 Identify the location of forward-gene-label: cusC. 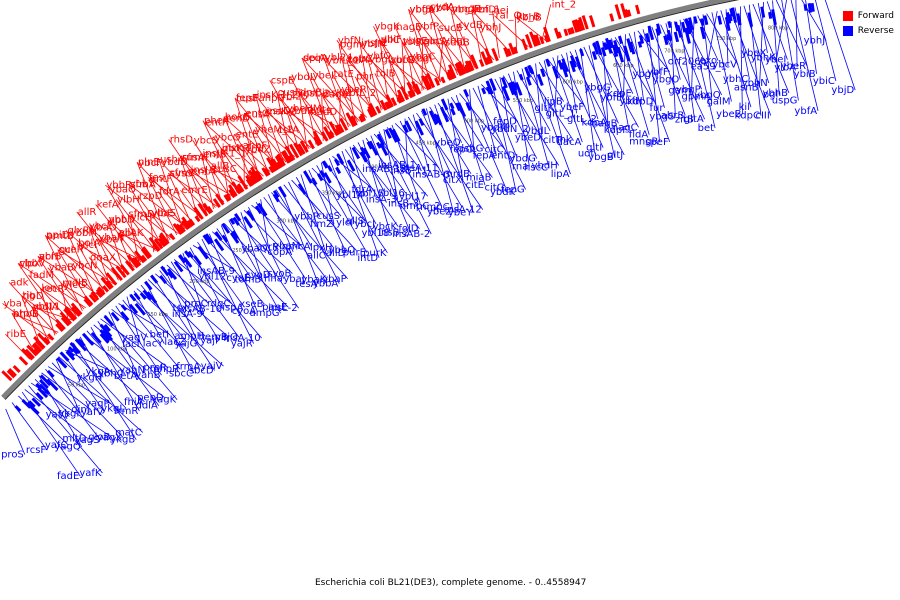
(225, 169).